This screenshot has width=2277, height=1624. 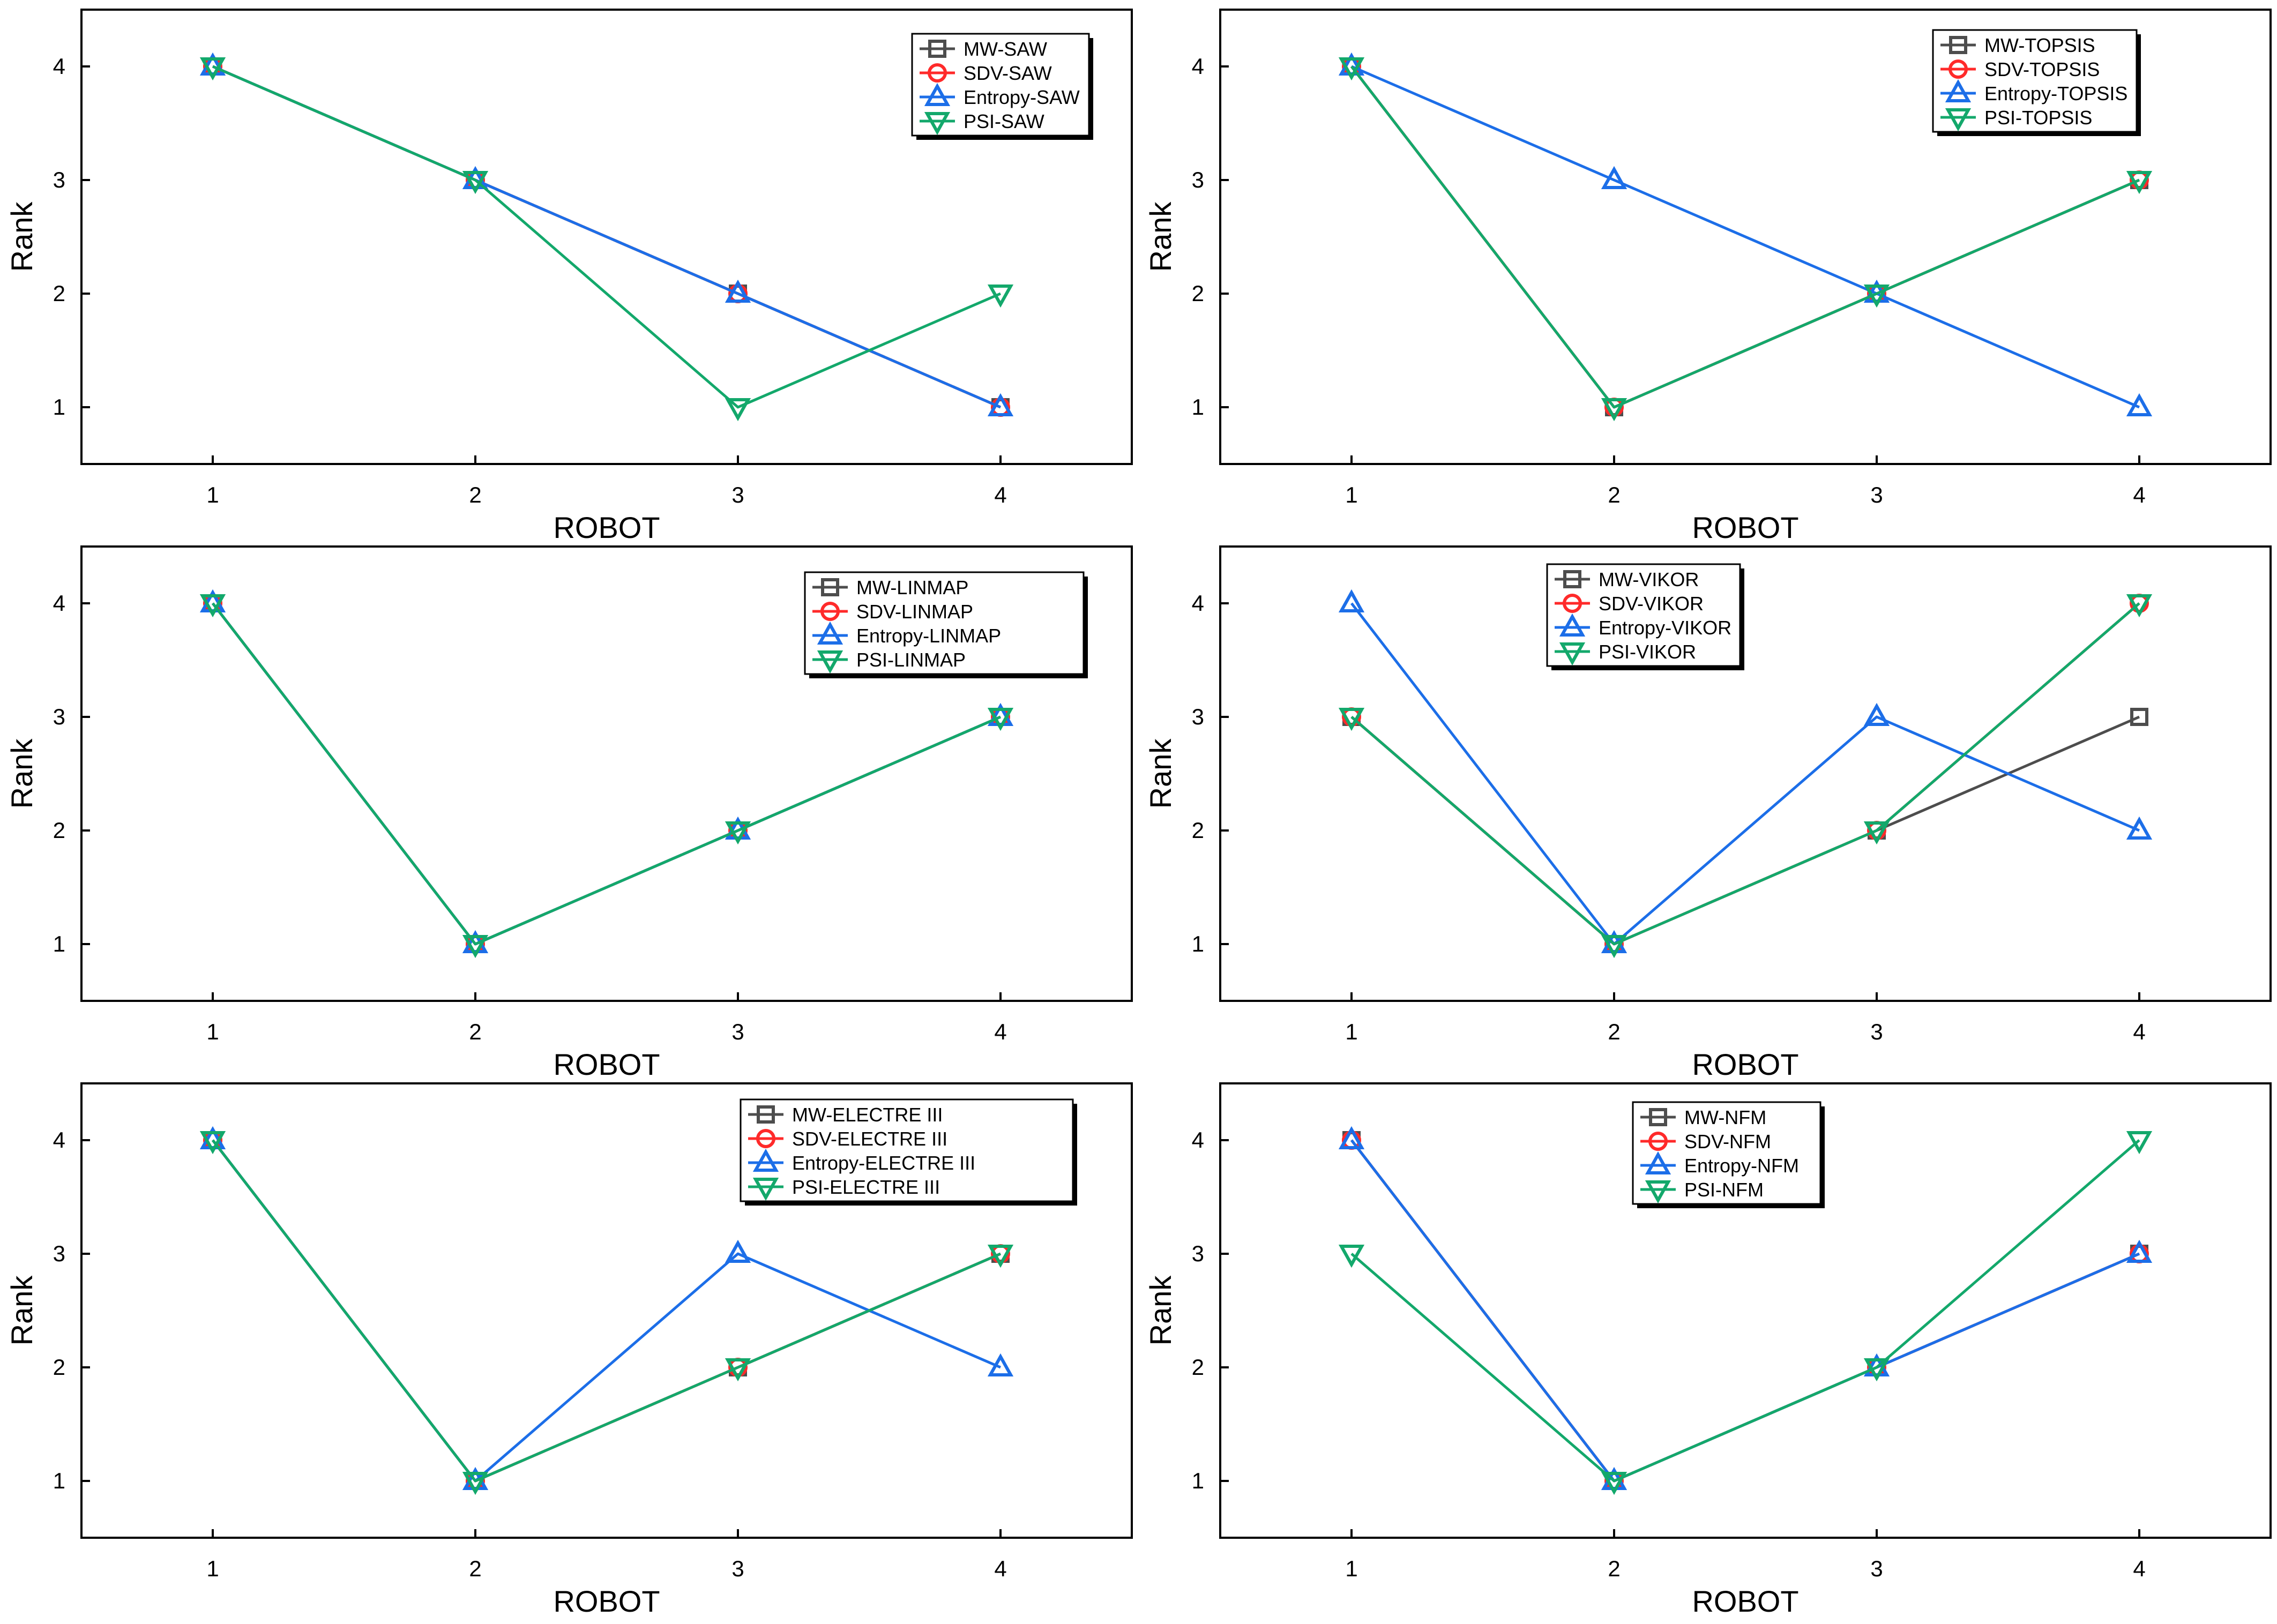 What do you see at coordinates (861, 1161) in the screenshot?
I see `legend-entry: Entropy-ELECTRE III` at bounding box center [861, 1161].